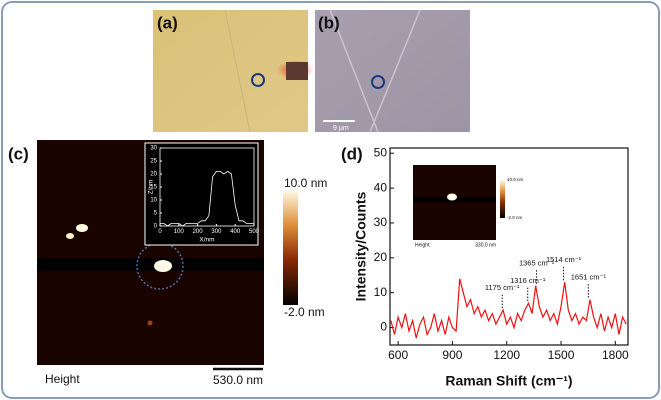  I want to click on profile-inset, so click(201, 194).